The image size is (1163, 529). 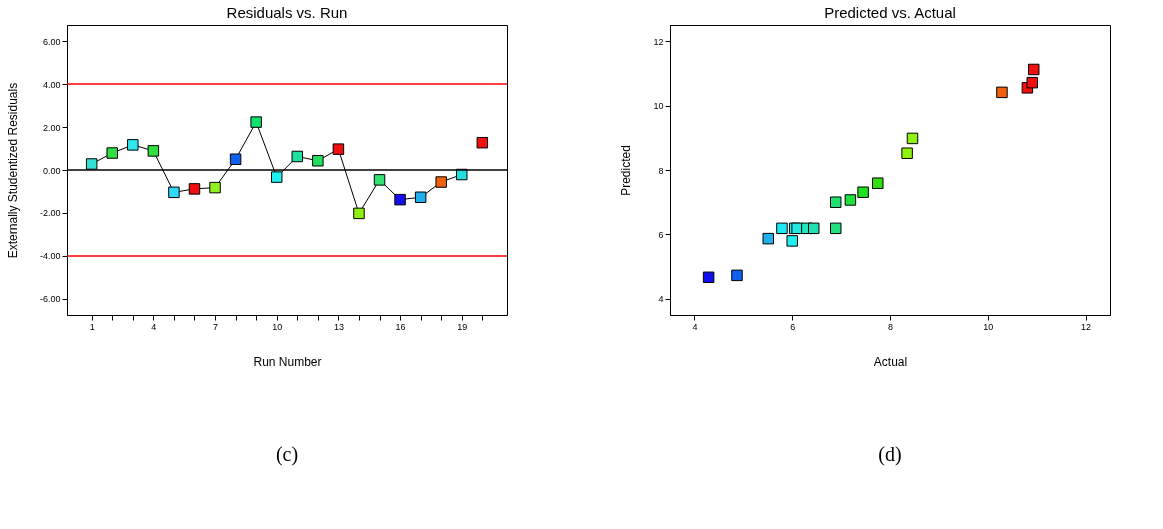 What do you see at coordinates (626, 170) in the screenshot?
I see `y-axis-title: Predicted` at bounding box center [626, 170].